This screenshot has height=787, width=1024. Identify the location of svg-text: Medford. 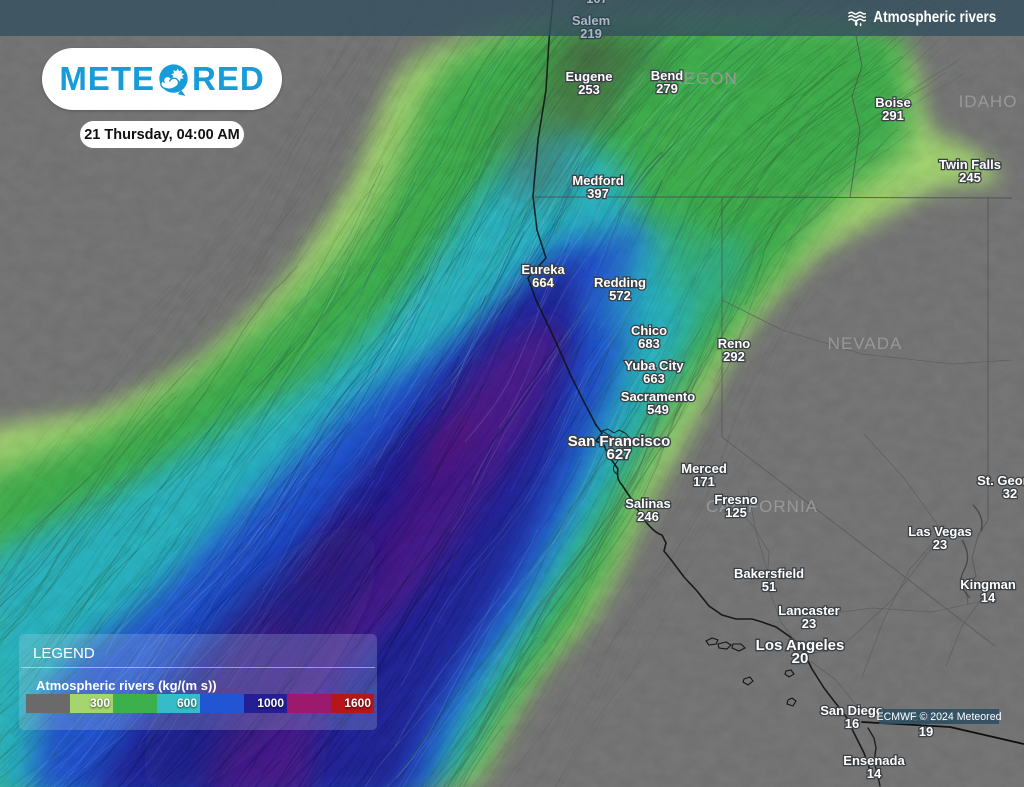
(597, 180).